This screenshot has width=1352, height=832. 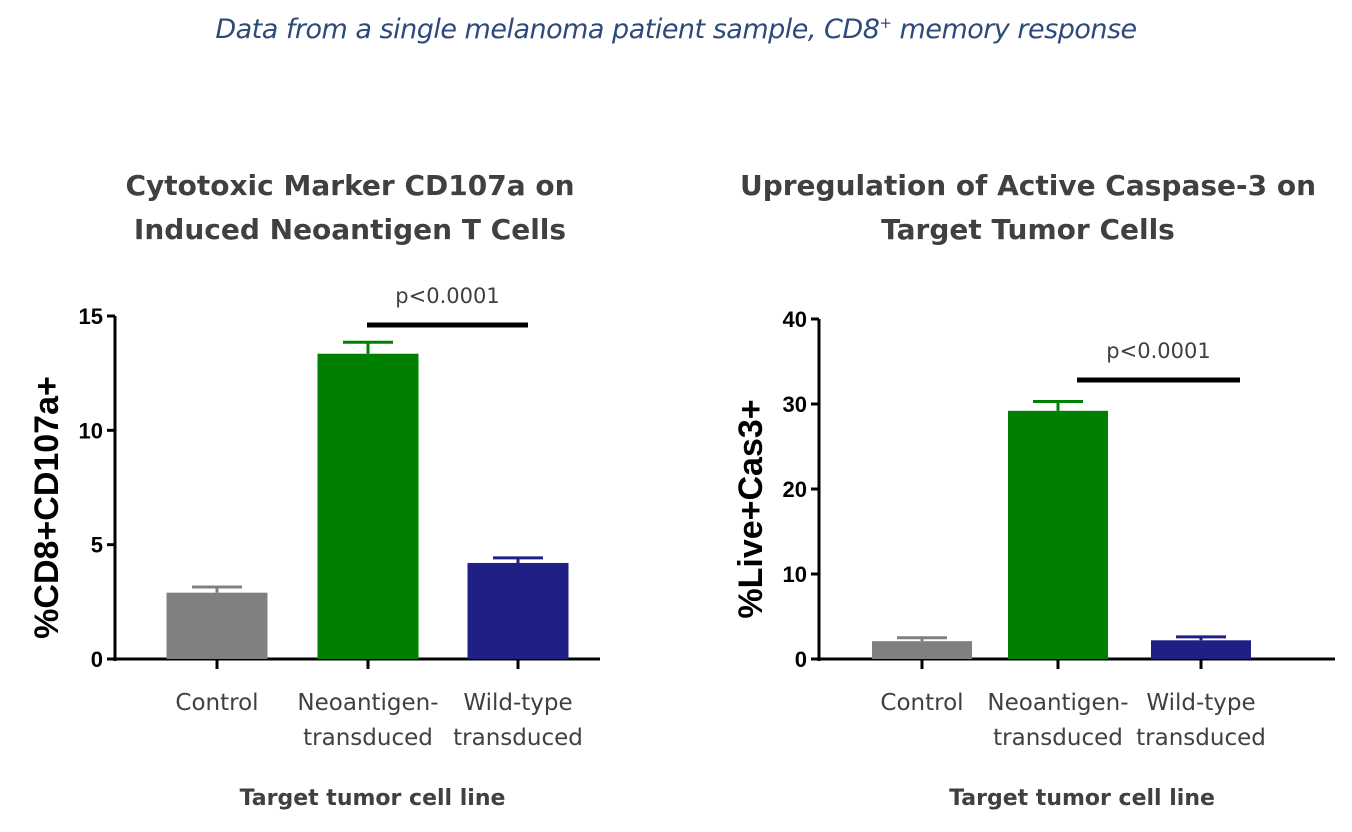 I want to click on y-tick-label: 20, so click(x=795, y=489).